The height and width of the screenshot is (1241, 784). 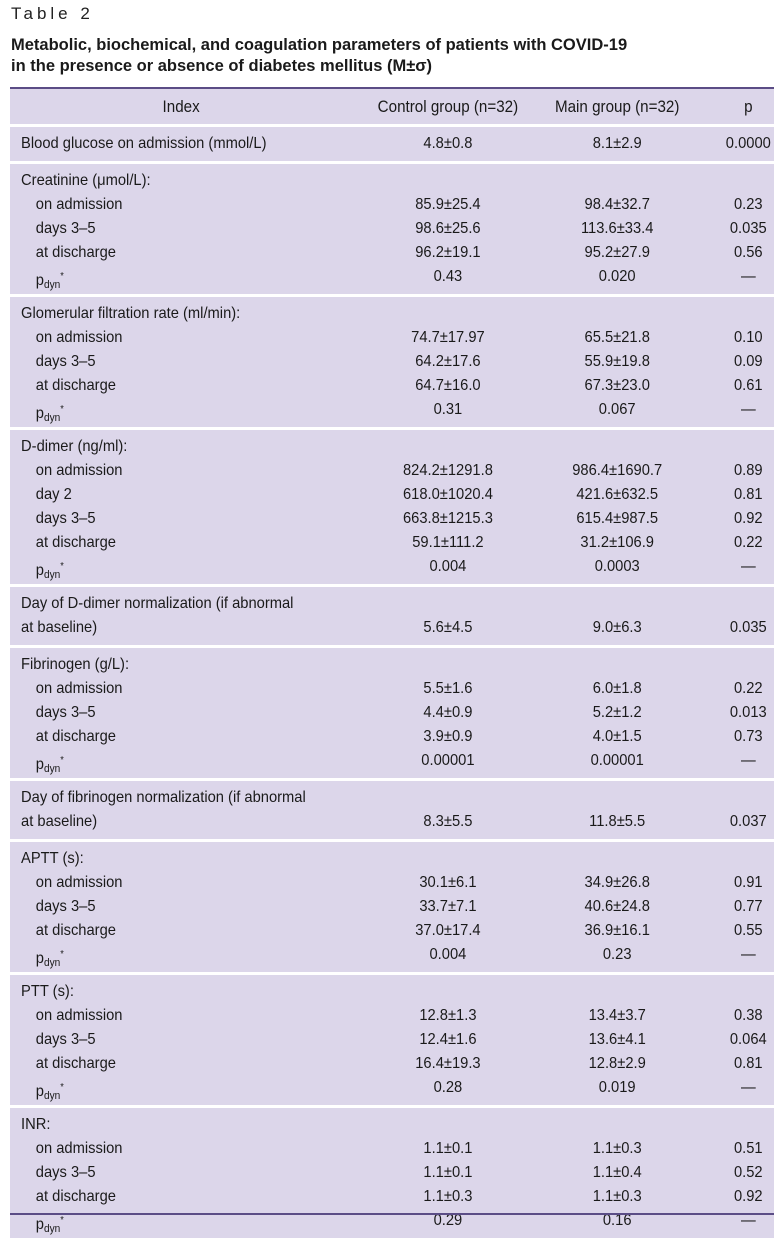 What do you see at coordinates (53, 494) in the screenshot?
I see `row-label: day 2` at bounding box center [53, 494].